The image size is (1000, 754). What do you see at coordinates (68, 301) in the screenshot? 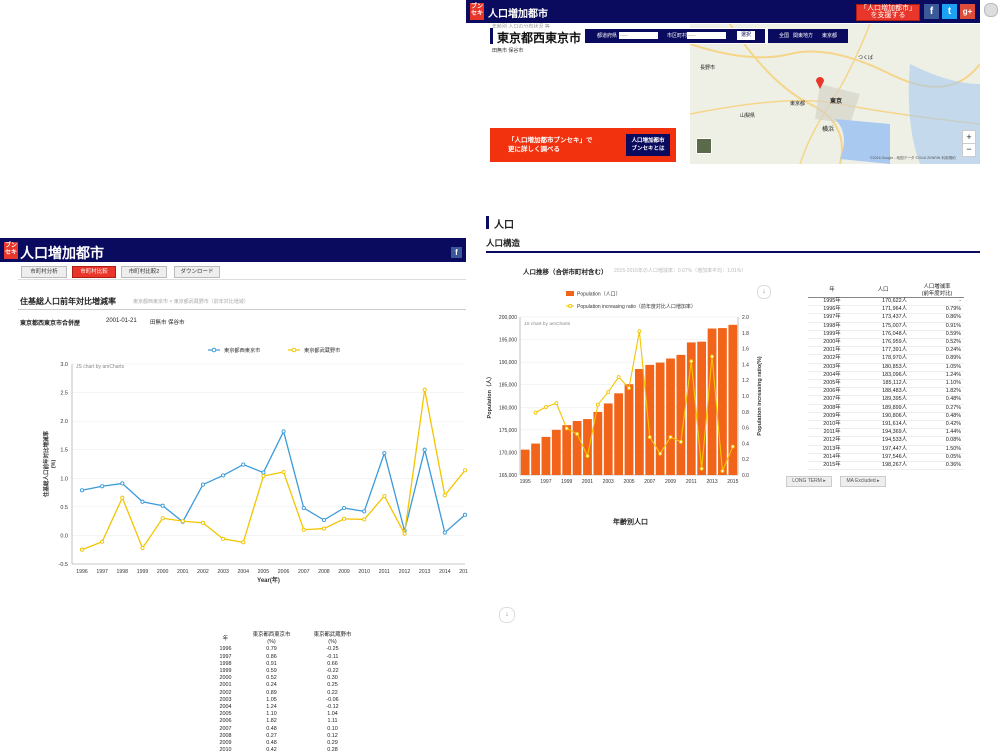
I see `left-heading: 住基総人口前年対比増減率` at bounding box center [68, 301].